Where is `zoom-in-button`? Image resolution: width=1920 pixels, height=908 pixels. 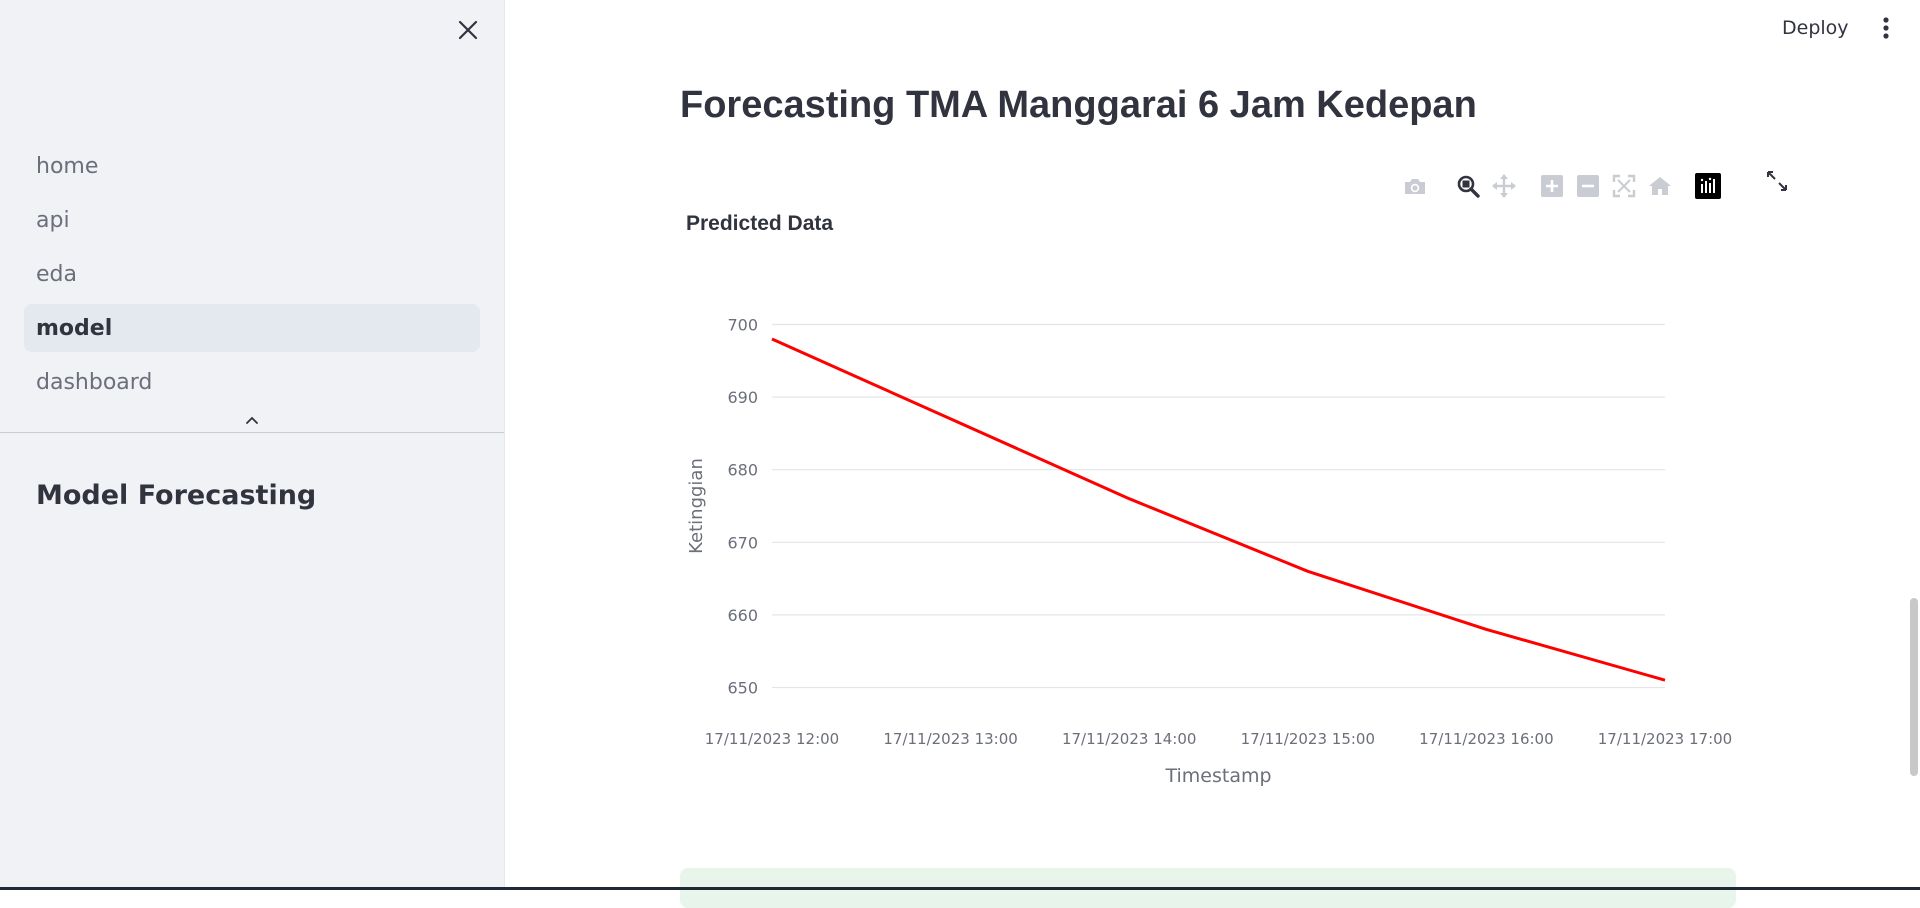 zoom-in-button is located at coordinates (1552, 186).